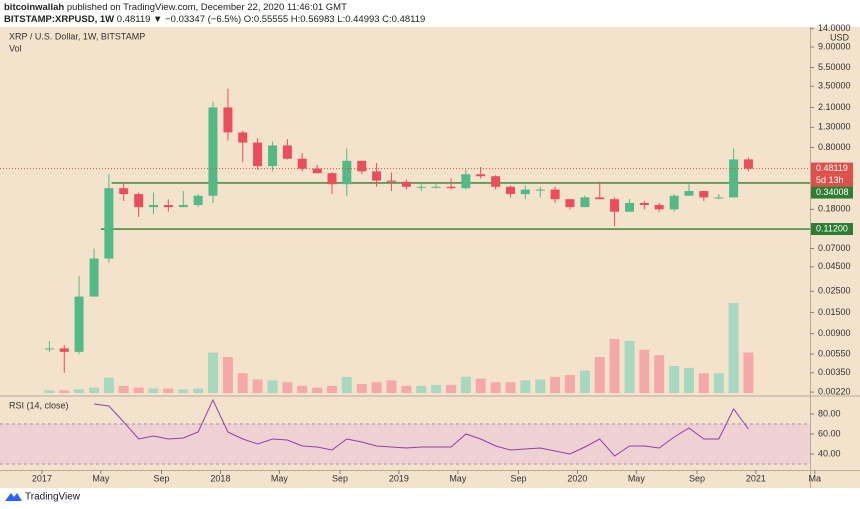 Image resolution: width=860 pixels, height=509 pixels. I want to click on logo-icon, so click(13, 497).